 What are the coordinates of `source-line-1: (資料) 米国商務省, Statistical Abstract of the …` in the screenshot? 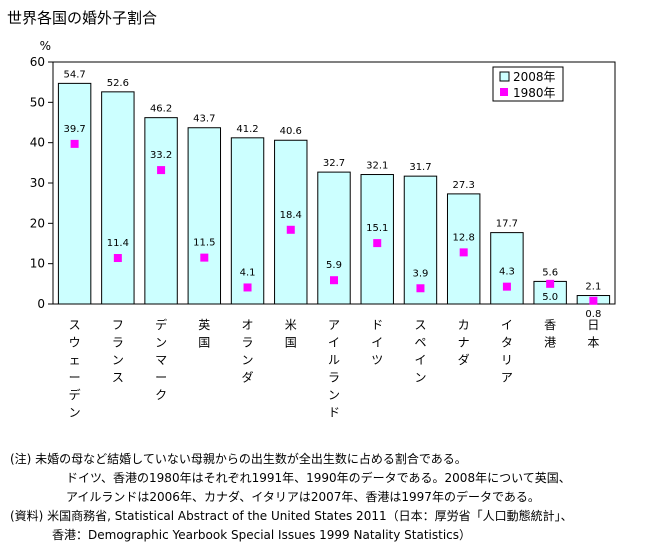 It's located at (291, 516).